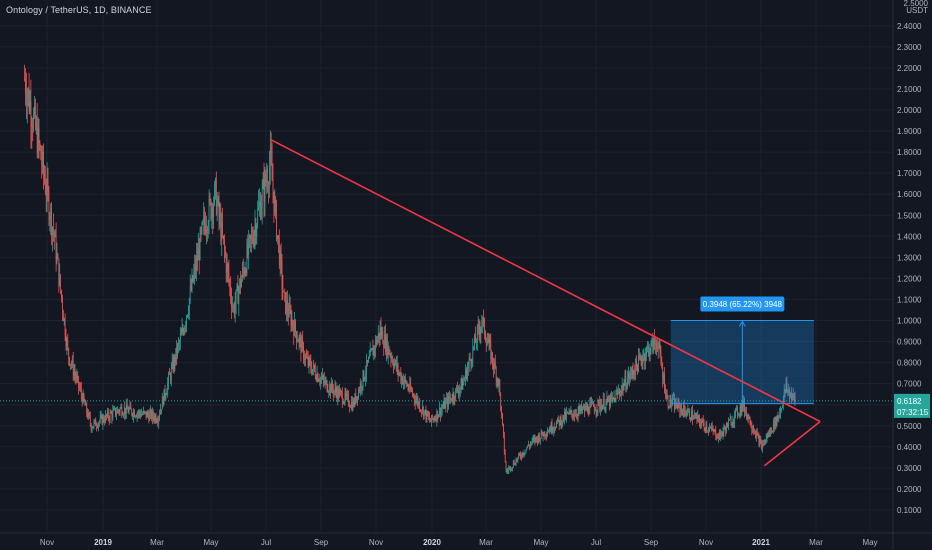 Image resolution: width=932 pixels, height=550 pixels. I want to click on time-label: May, so click(869, 542).